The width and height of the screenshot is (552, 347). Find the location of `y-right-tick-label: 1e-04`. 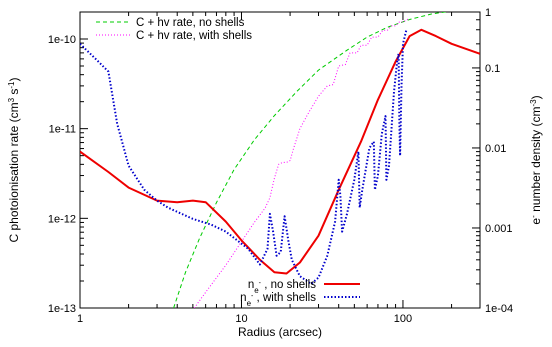

y-right-tick-label: 1e-04 is located at coordinates (499, 309).